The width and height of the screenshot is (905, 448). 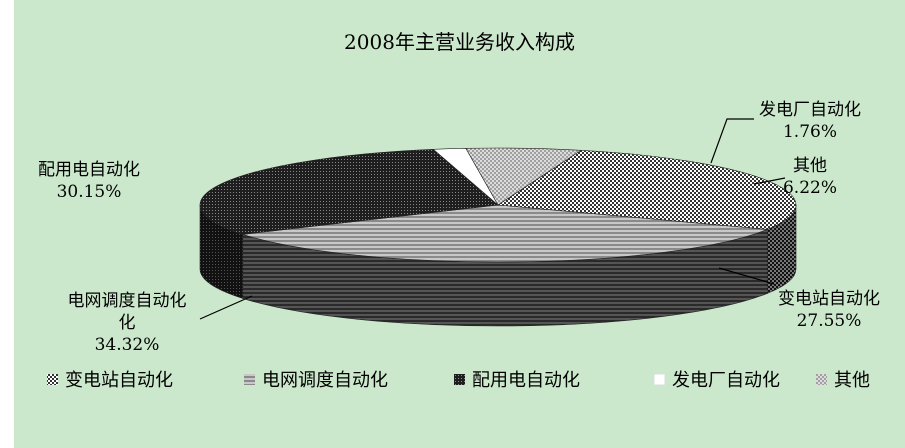 What do you see at coordinates (89, 192) in the screenshot?
I see `data-label-2-1: 30.15%` at bounding box center [89, 192].